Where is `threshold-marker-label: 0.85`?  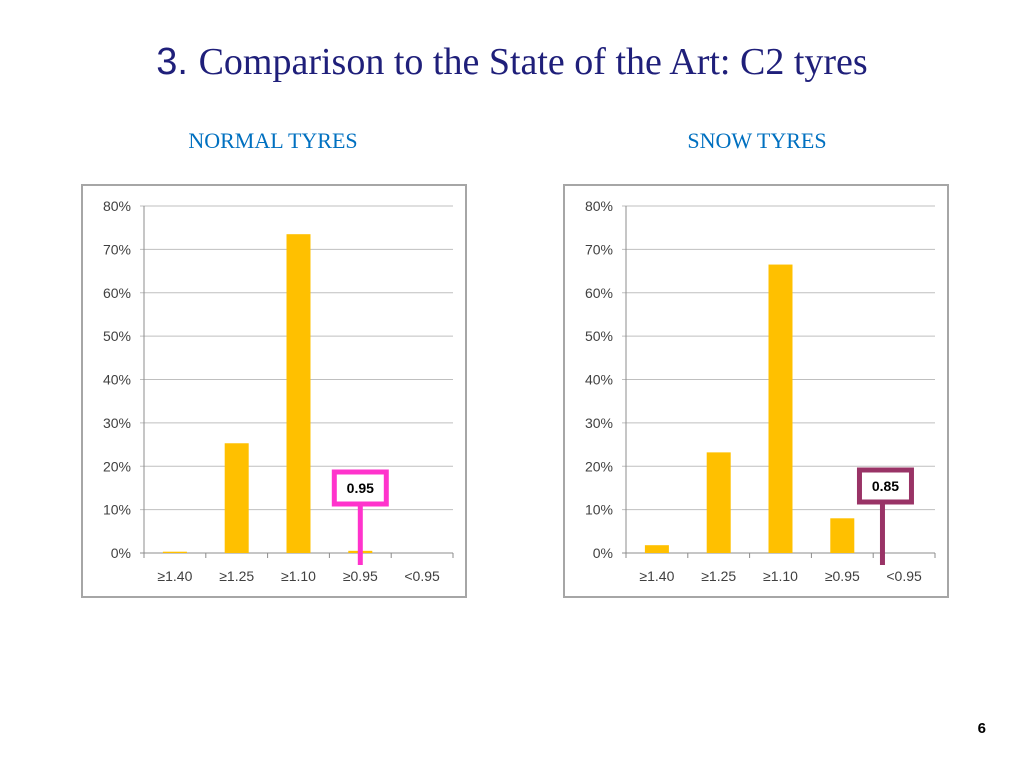
threshold-marker-label: 0.85 is located at coordinates (885, 486).